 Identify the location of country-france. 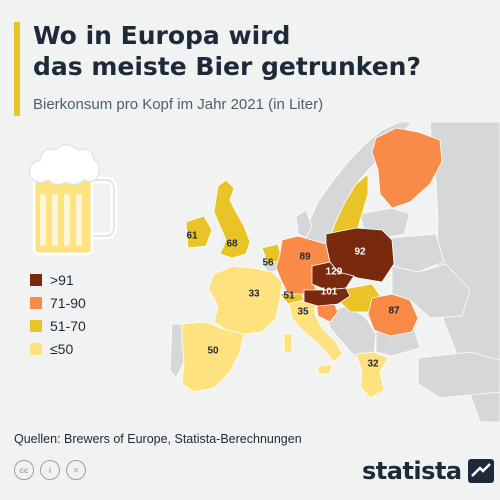
(245, 300).